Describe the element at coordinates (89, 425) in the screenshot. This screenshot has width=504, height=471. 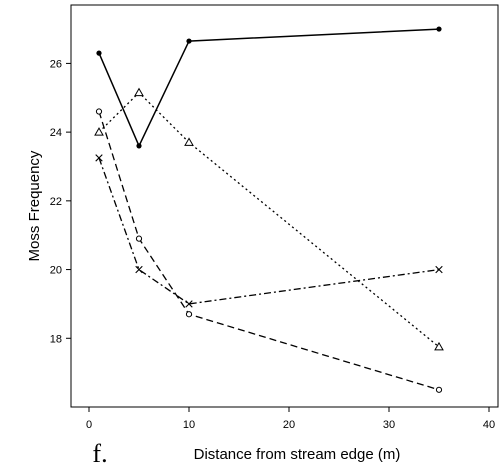
I see `x-tick-label: 0` at that location.